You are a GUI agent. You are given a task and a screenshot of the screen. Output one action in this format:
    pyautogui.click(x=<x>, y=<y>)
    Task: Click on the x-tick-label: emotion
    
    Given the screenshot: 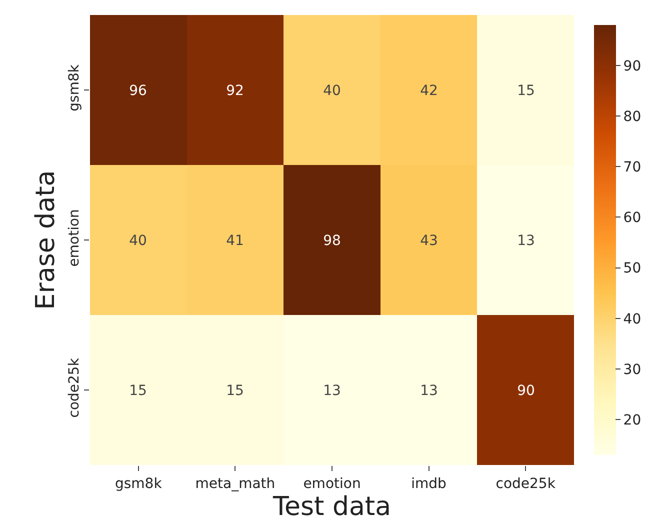 What is the action you would take?
    pyautogui.click(x=332, y=484)
    